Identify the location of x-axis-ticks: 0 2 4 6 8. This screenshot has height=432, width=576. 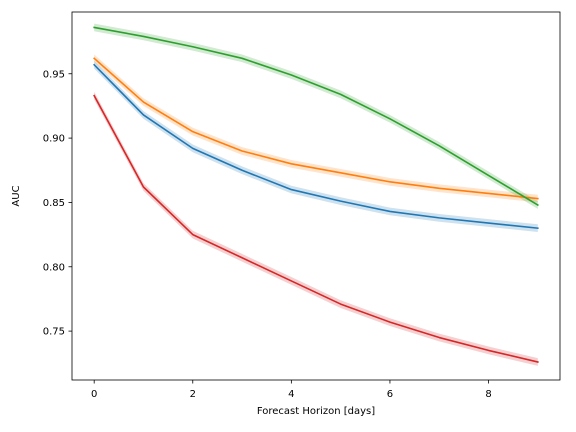
(291, 390).